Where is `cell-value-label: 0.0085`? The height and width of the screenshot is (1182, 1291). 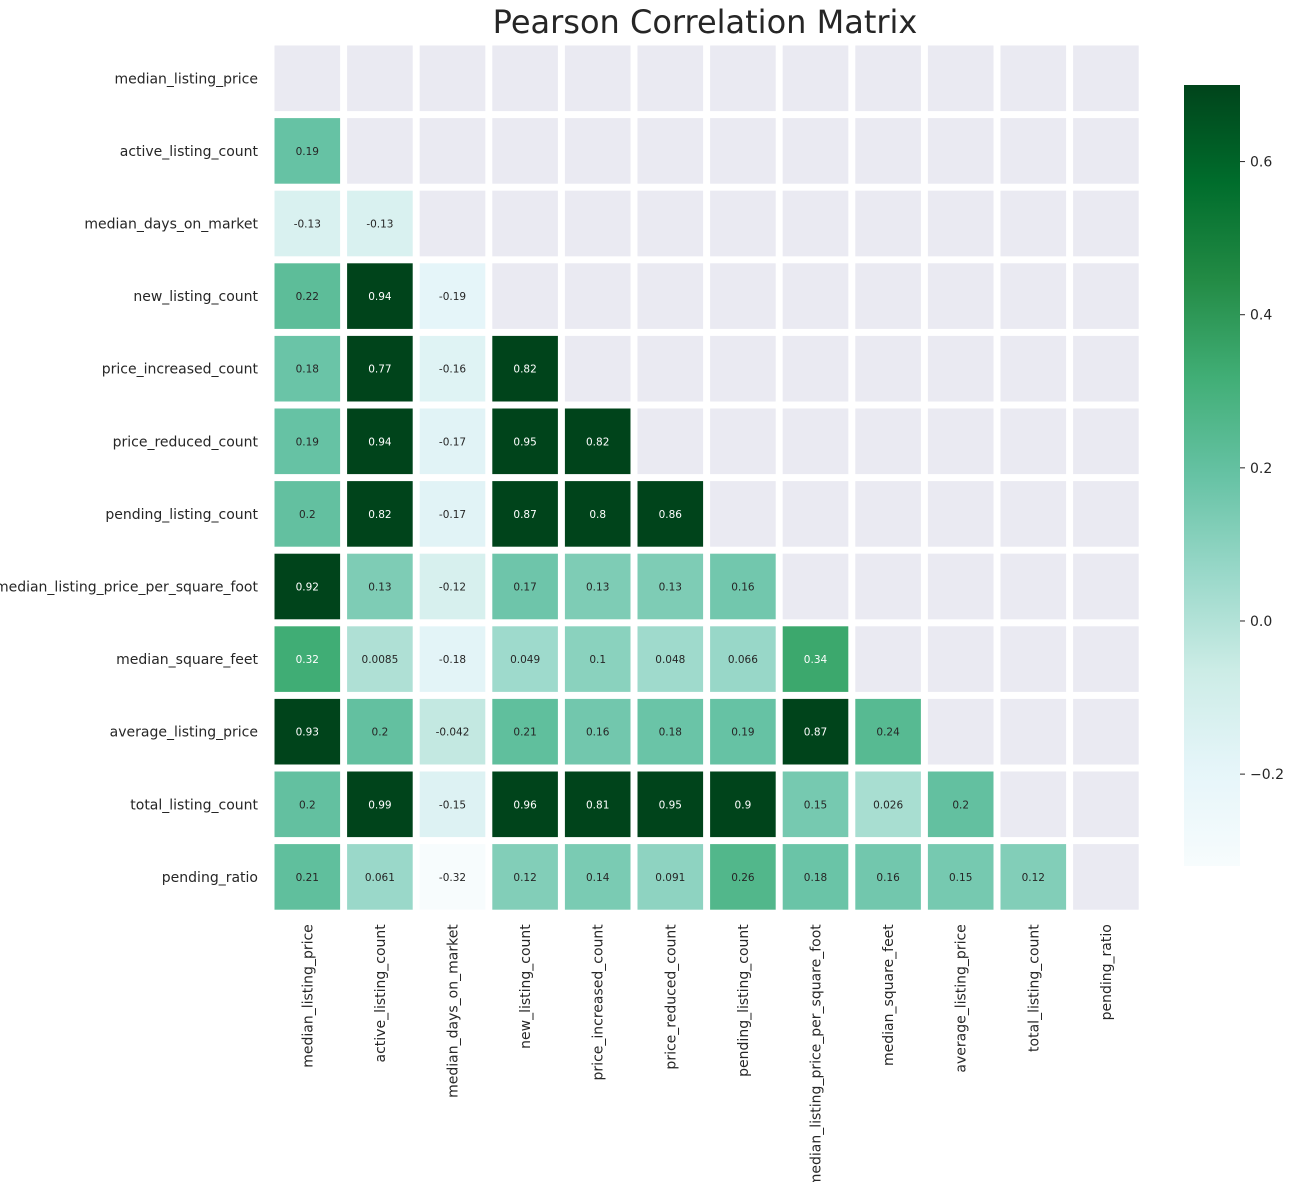
cell-value-label: 0.0085 is located at coordinates (380, 660).